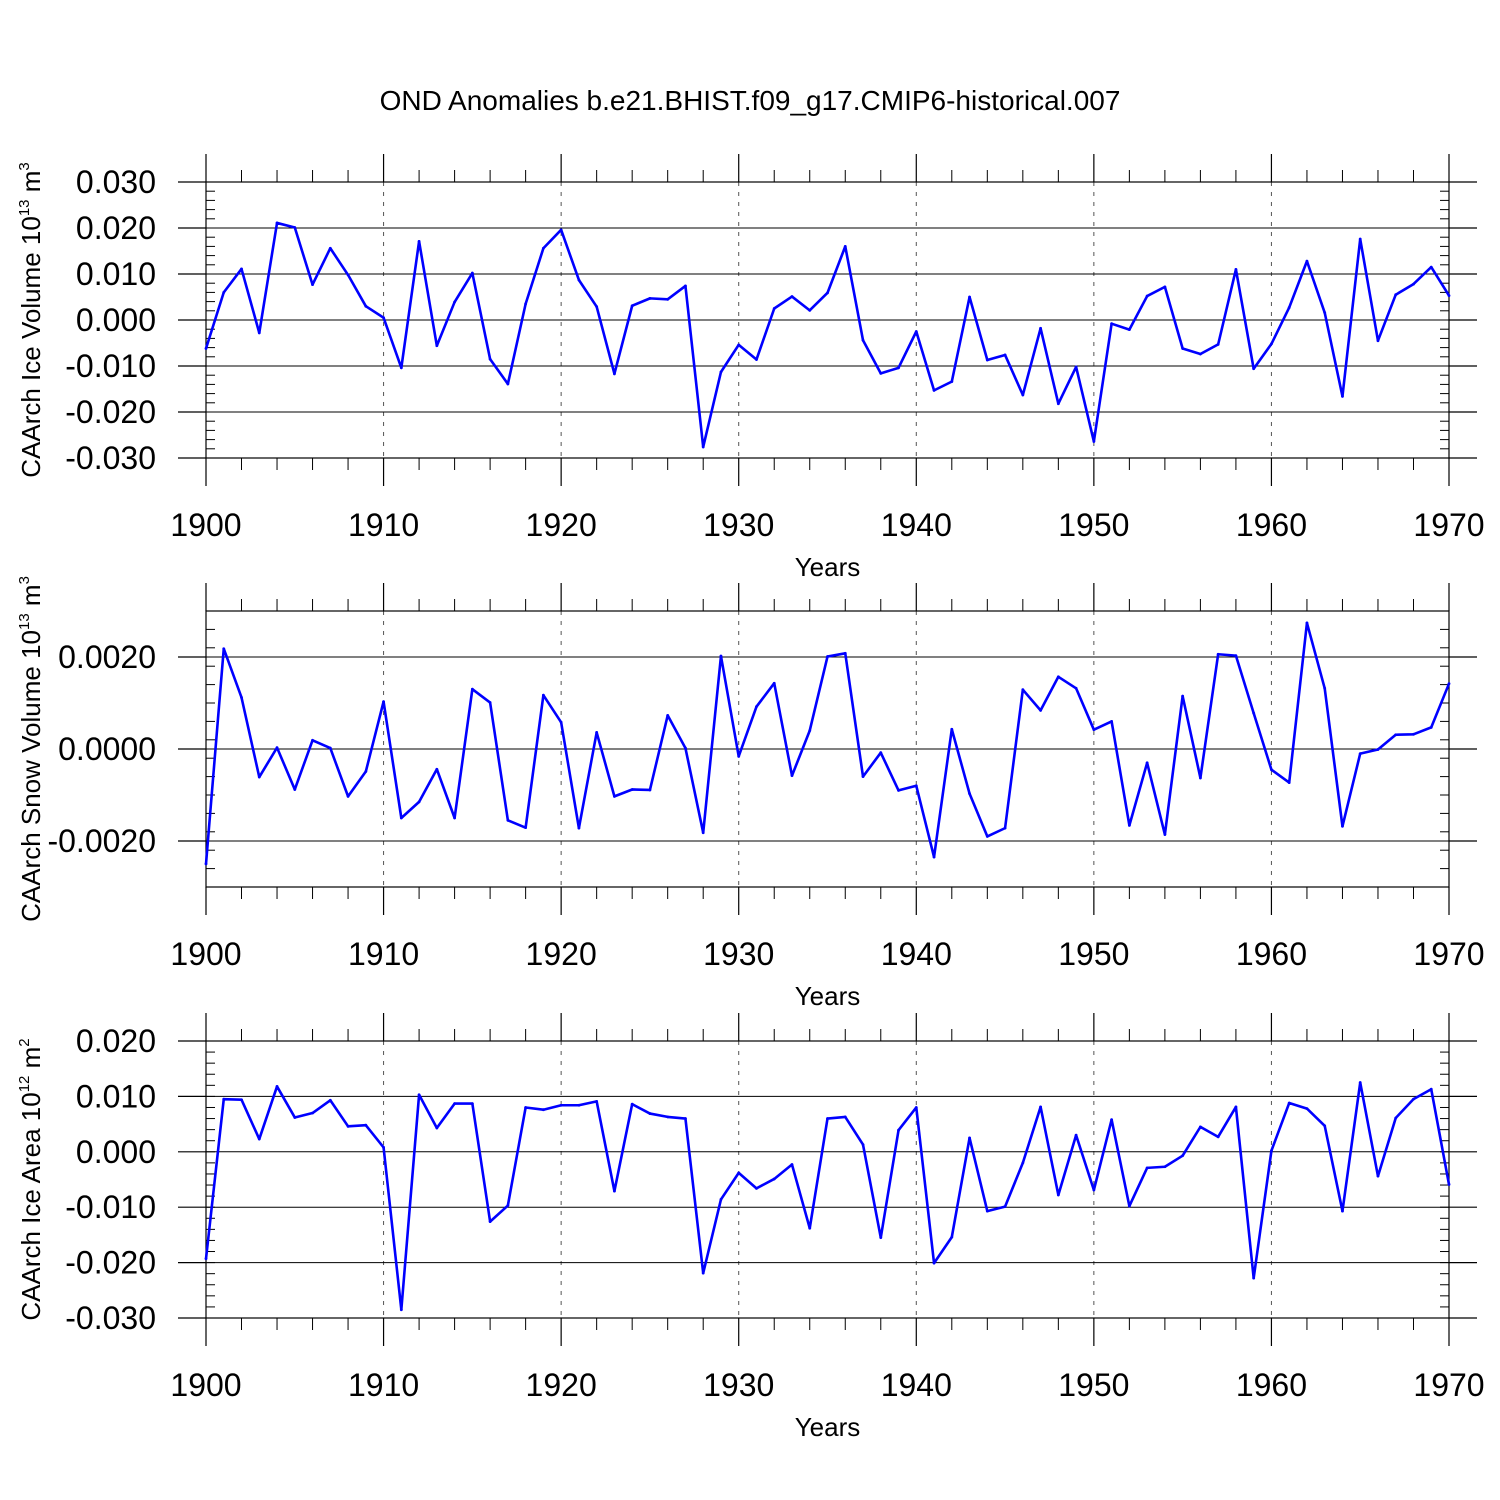  I want to click on x-tick-label: 1940, so click(916, 525).